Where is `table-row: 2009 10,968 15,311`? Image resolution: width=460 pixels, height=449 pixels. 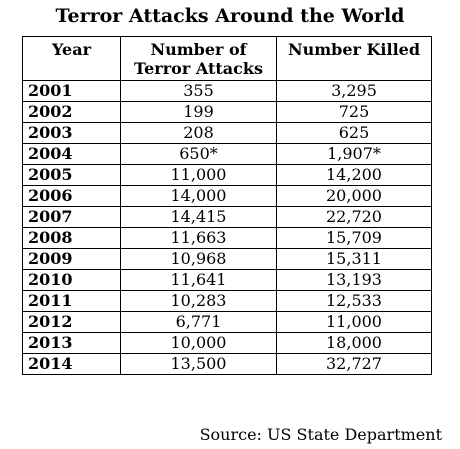 table-row: 2009 10,968 15,311 is located at coordinates (227, 259).